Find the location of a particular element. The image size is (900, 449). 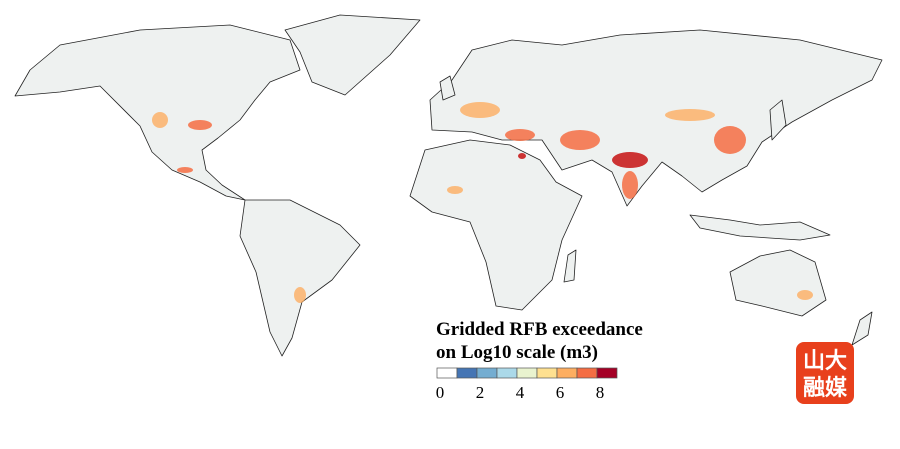

logo-badge is located at coordinates (825, 373).